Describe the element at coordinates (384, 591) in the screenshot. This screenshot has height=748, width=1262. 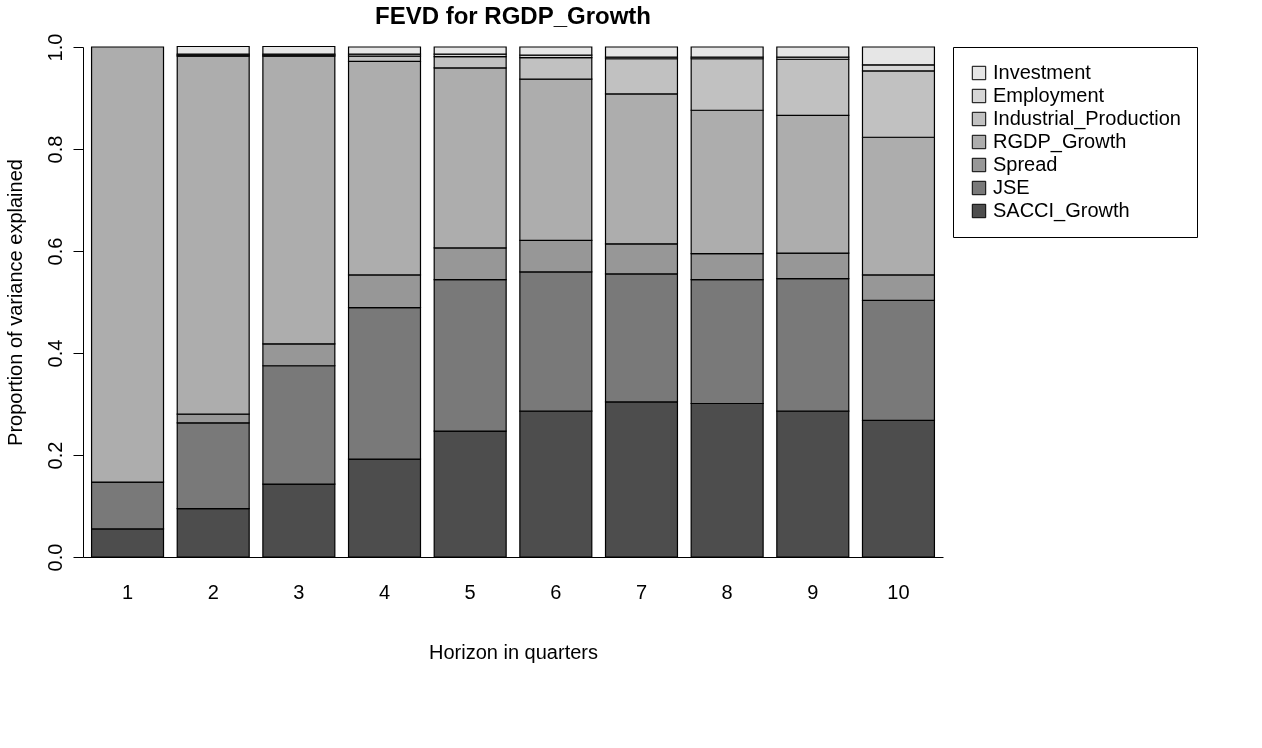
I see `x-tick-label: 4` at that location.